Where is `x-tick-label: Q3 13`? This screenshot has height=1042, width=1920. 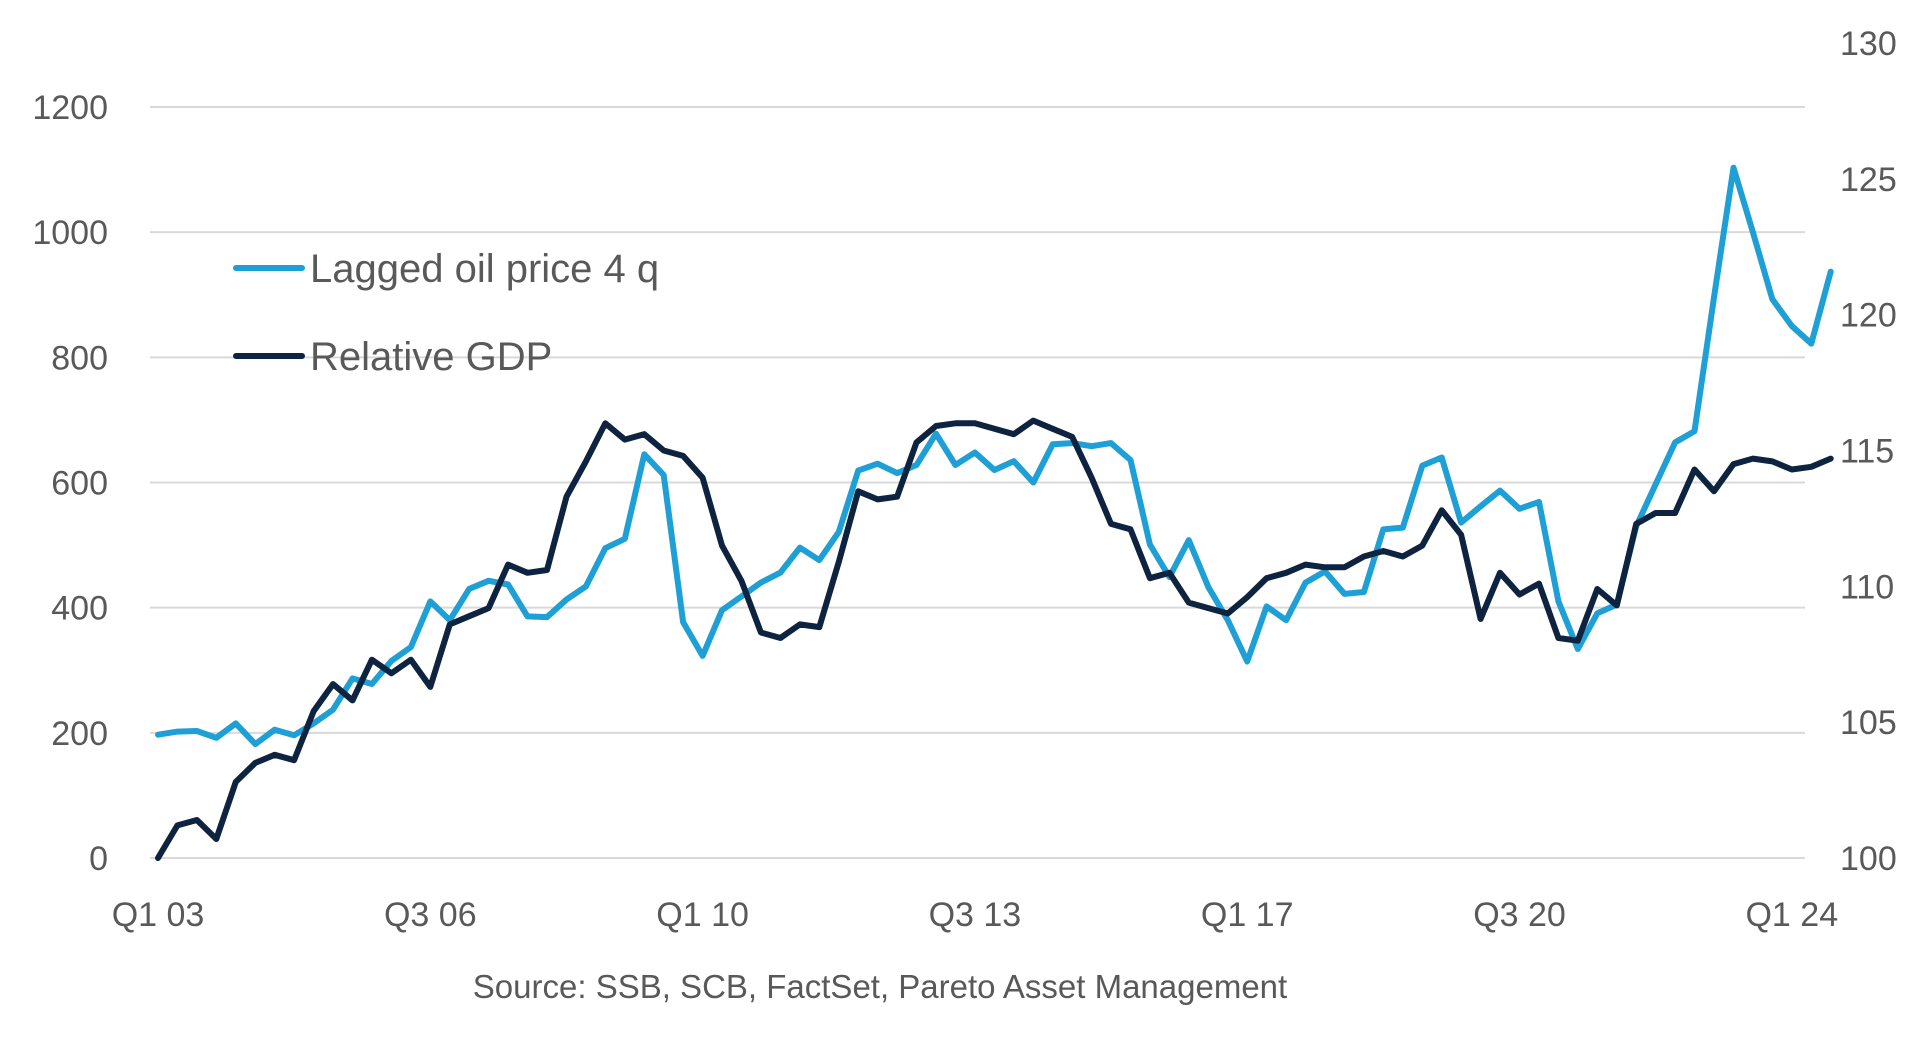 x-tick-label: Q3 13 is located at coordinates (975, 915).